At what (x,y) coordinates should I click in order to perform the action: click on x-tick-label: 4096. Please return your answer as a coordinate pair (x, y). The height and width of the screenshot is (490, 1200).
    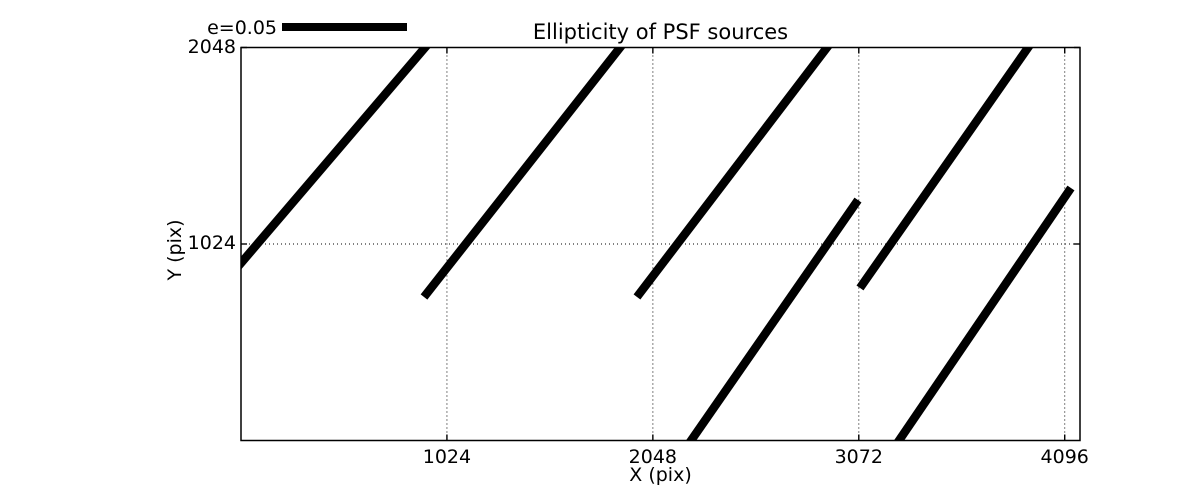
    Looking at the image, I should click on (1064, 457).